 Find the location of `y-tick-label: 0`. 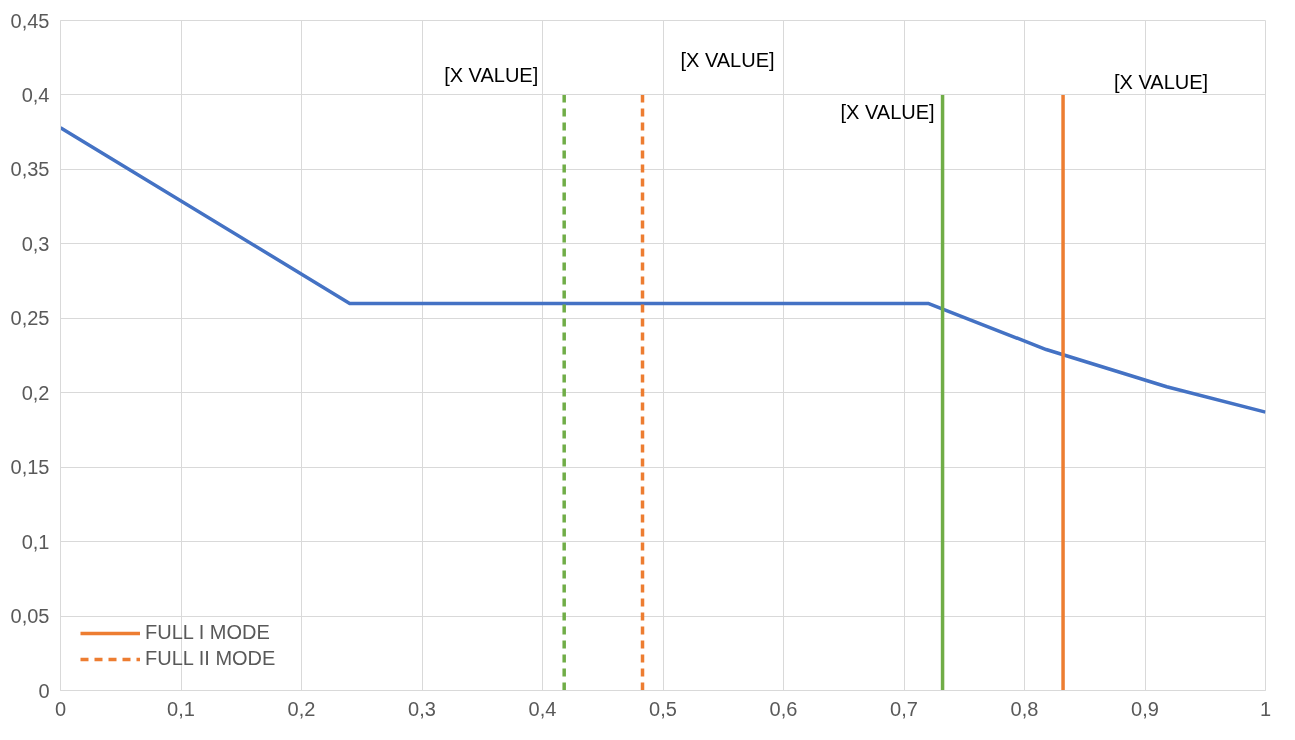

y-tick-label: 0 is located at coordinates (44, 690).